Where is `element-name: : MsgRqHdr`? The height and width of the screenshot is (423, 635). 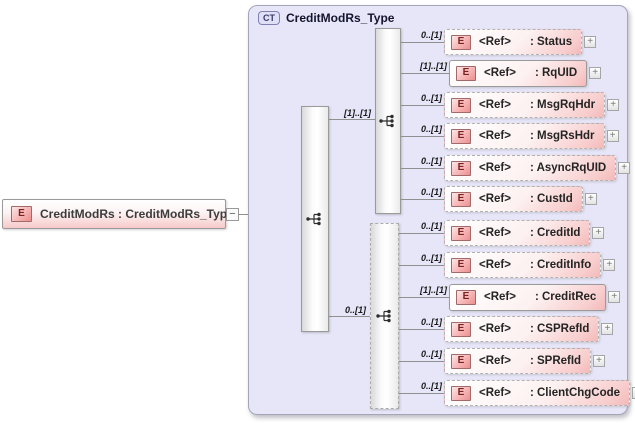
element-name: : MsgRqHdr is located at coordinates (562, 105).